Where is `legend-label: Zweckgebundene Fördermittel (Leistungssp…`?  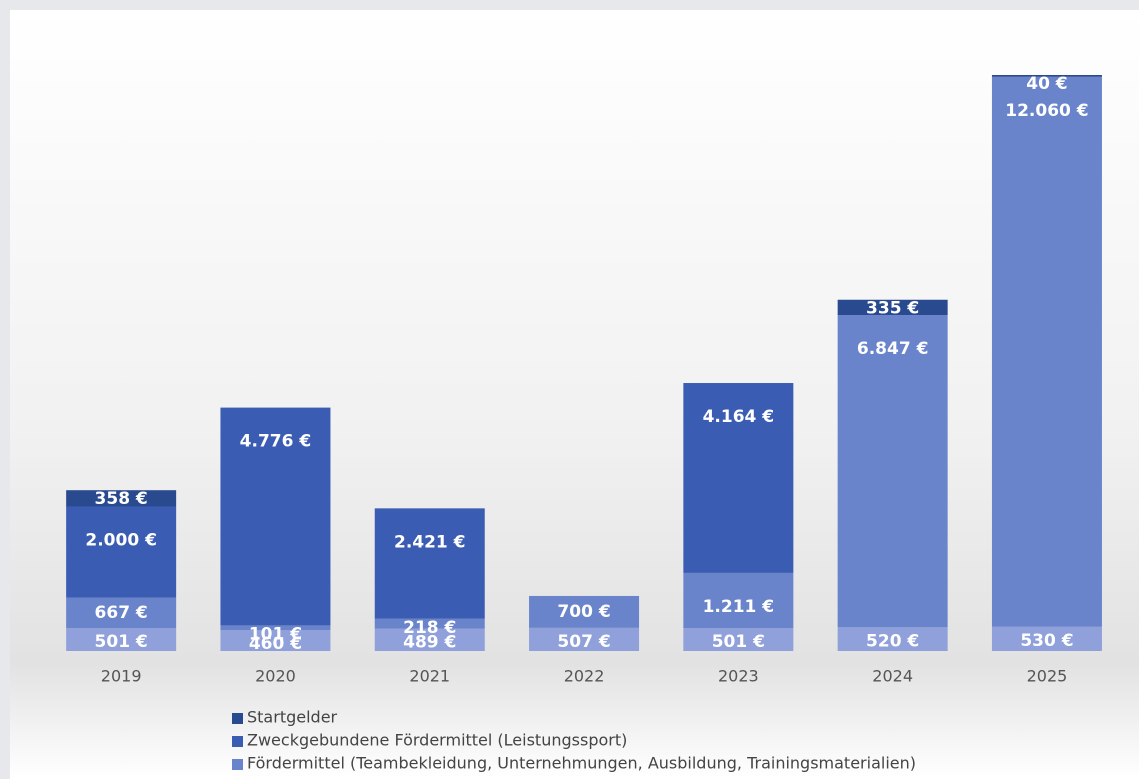 legend-label: Zweckgebundene Fördermittel (Leistungssp… is located at coordinates (437, 740).